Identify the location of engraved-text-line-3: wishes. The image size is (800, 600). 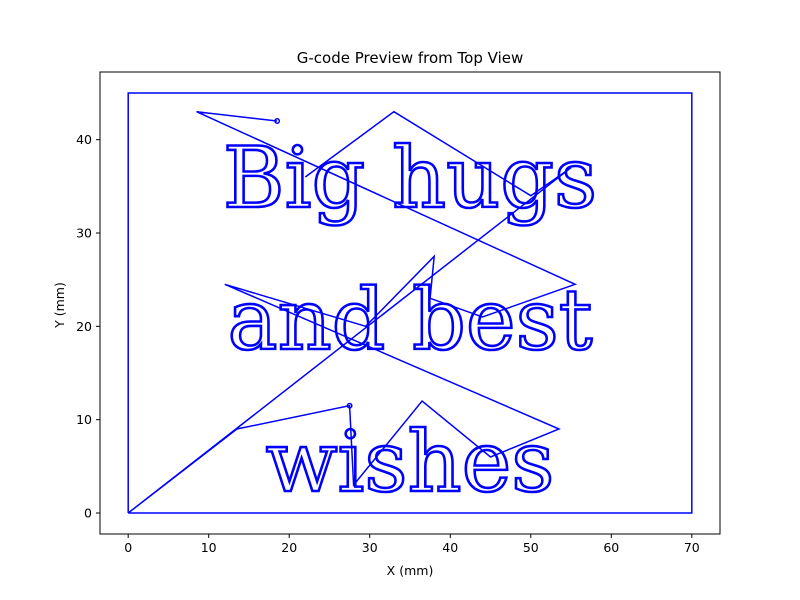
(410, 462).